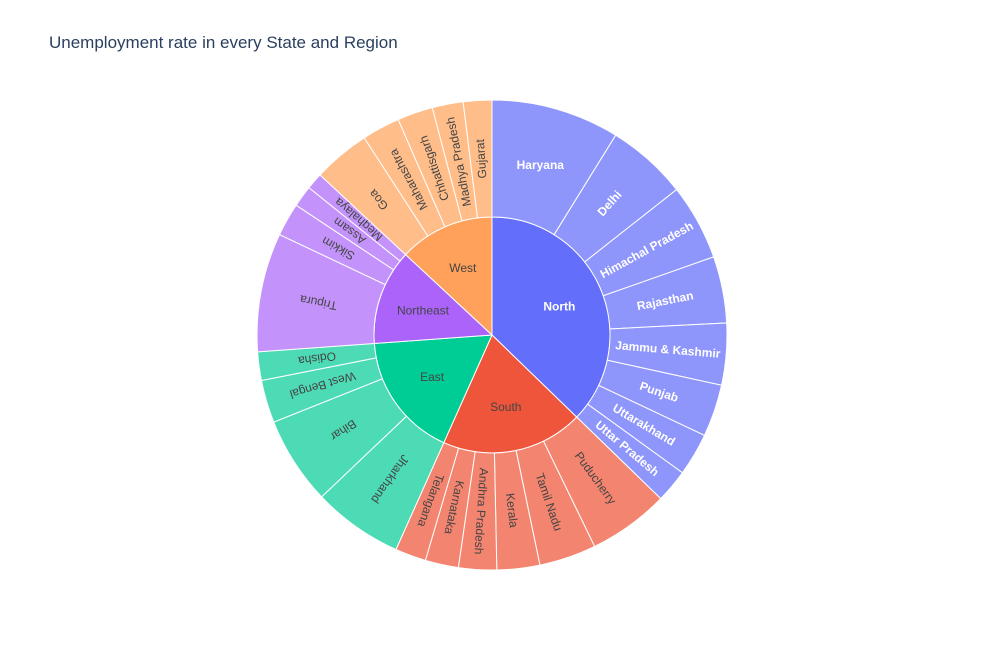 The width and height of the screenshot is (984, 650). I want to click on region-label-south: South, so click(505, 407).